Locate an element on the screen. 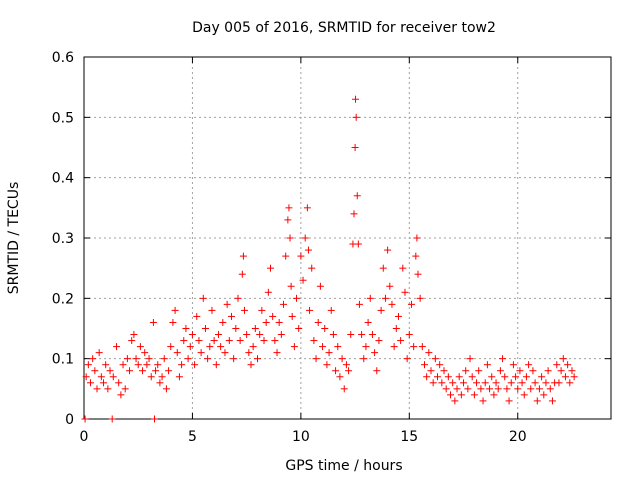 The width and height of the screenshot is (640, 480). y-tick-label: 0.1 is located at coordinates (63, 360).